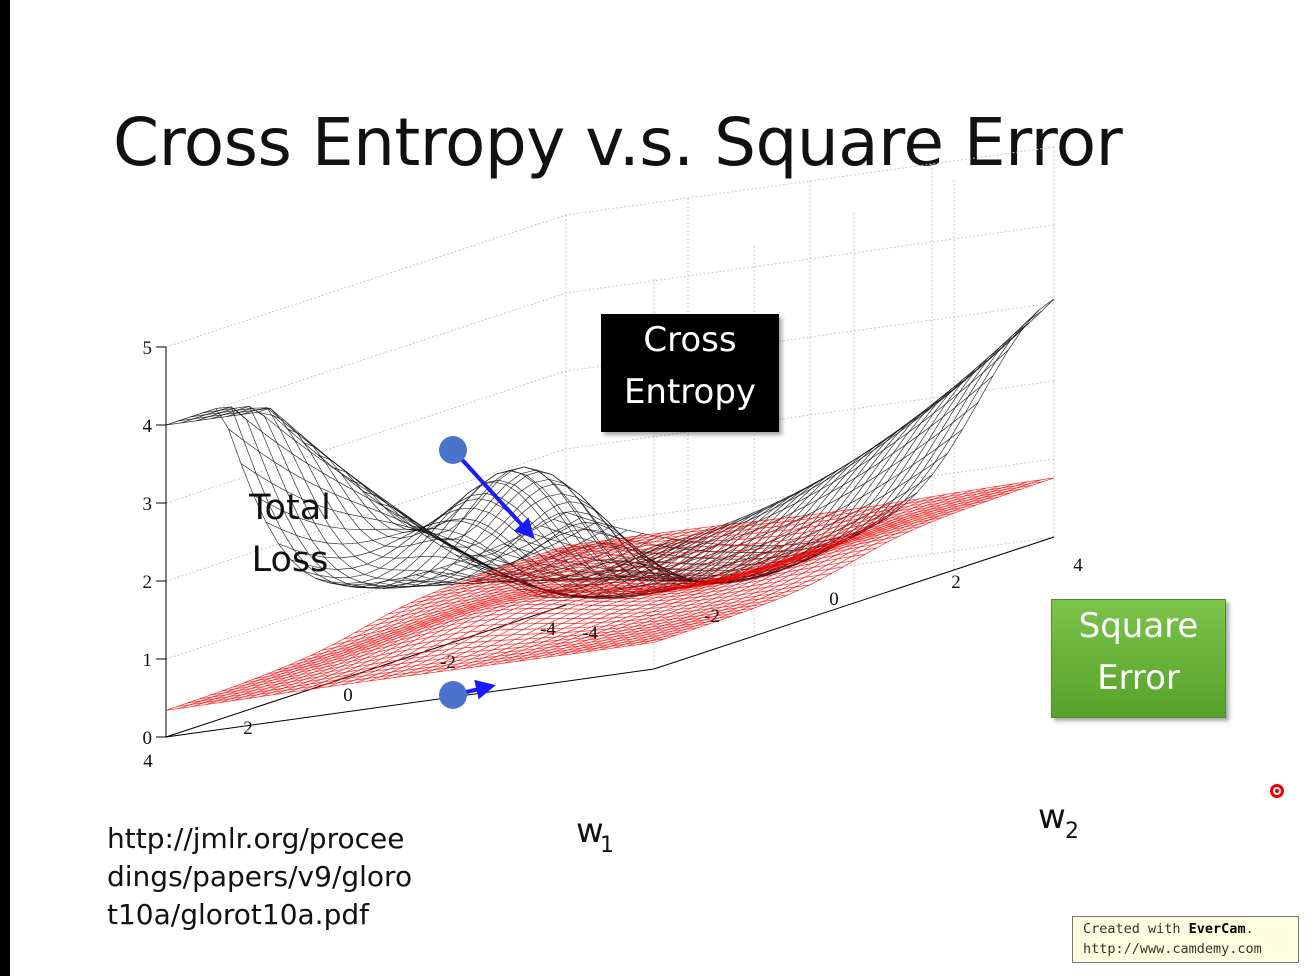 The width and height of the screenshot is (1313, 976). I want to click on point-marker-cross-entropy, so click(453, 450).